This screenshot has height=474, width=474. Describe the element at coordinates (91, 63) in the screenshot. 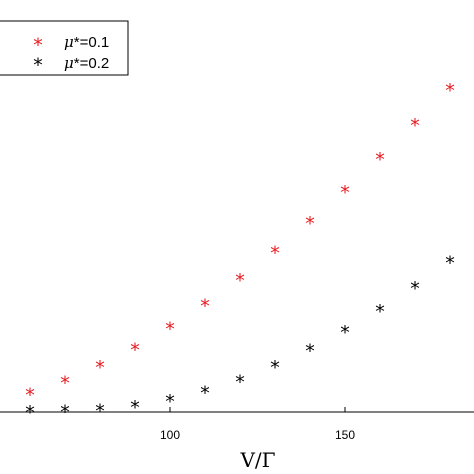

I see `legend-label-series-2-value: *=0.2` at that location.